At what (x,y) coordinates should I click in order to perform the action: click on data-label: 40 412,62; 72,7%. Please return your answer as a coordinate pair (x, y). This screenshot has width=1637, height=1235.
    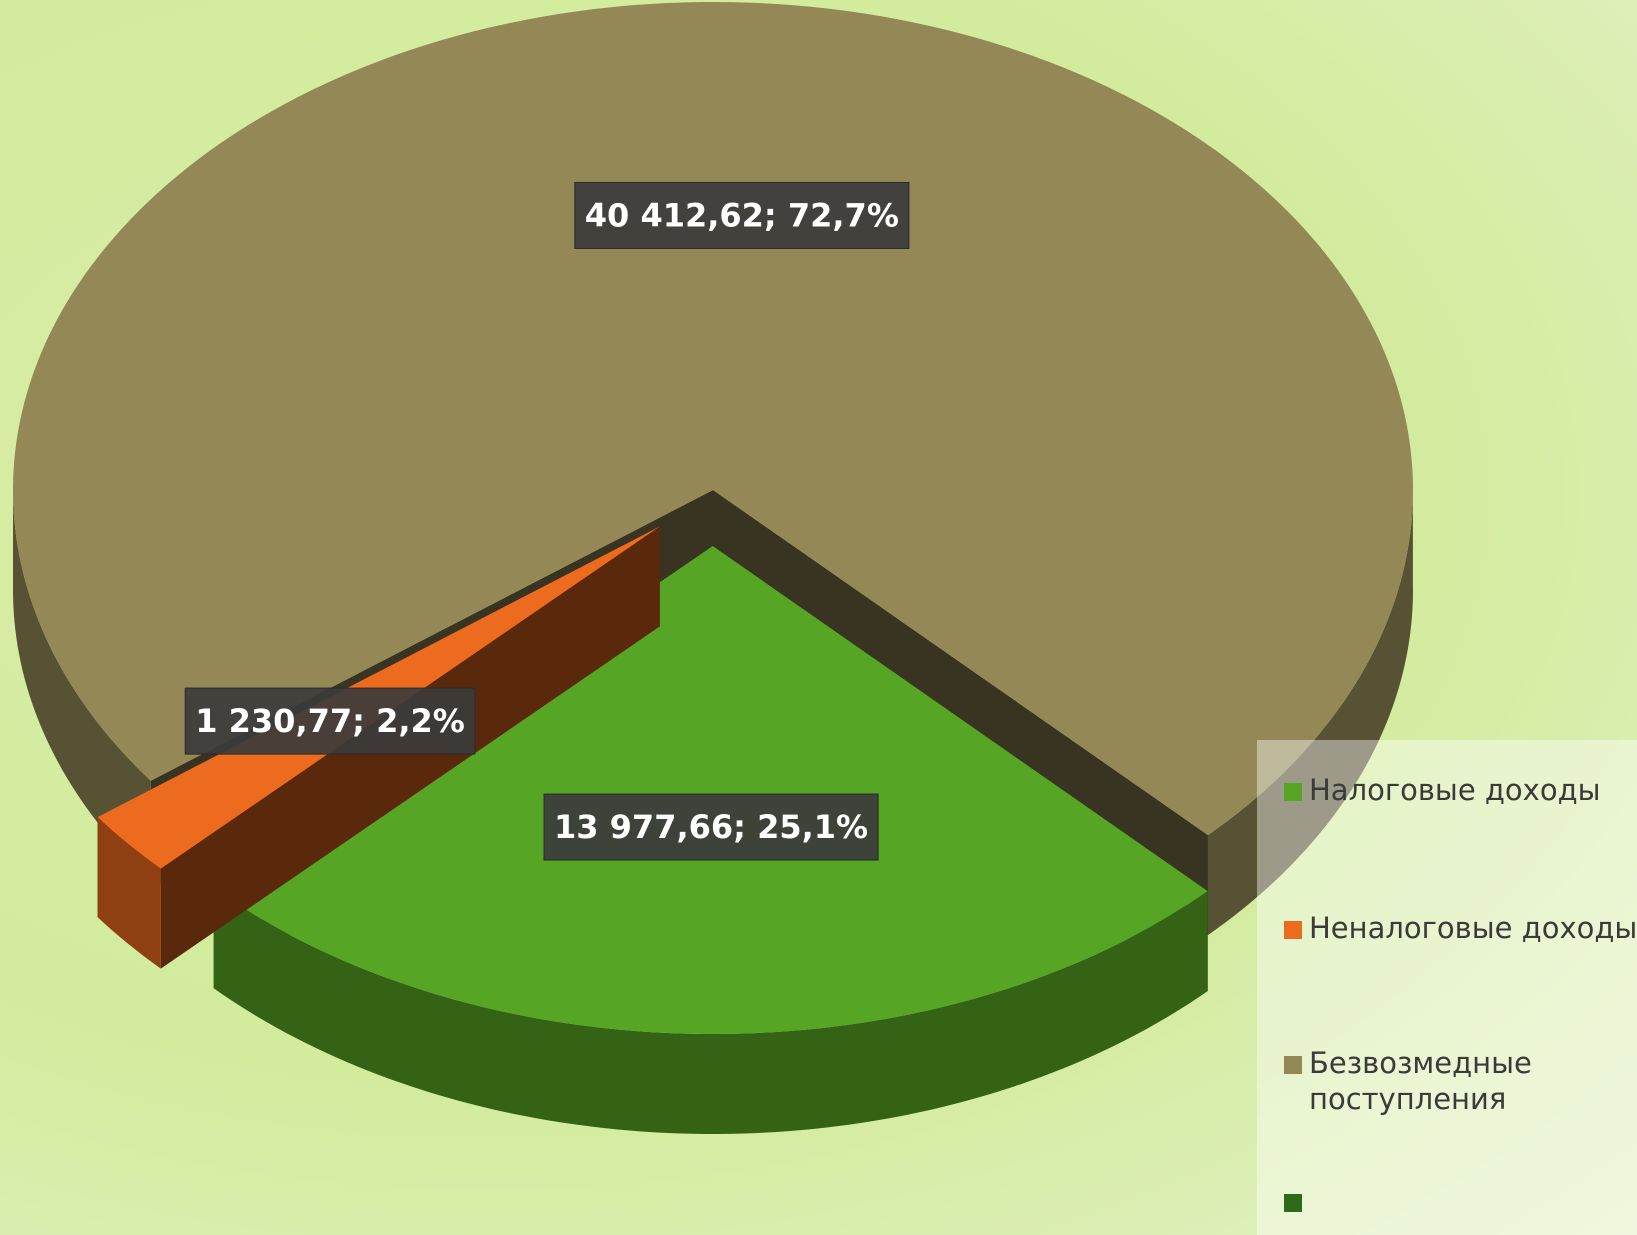
    Looking at the image, I should click on (742, 215).